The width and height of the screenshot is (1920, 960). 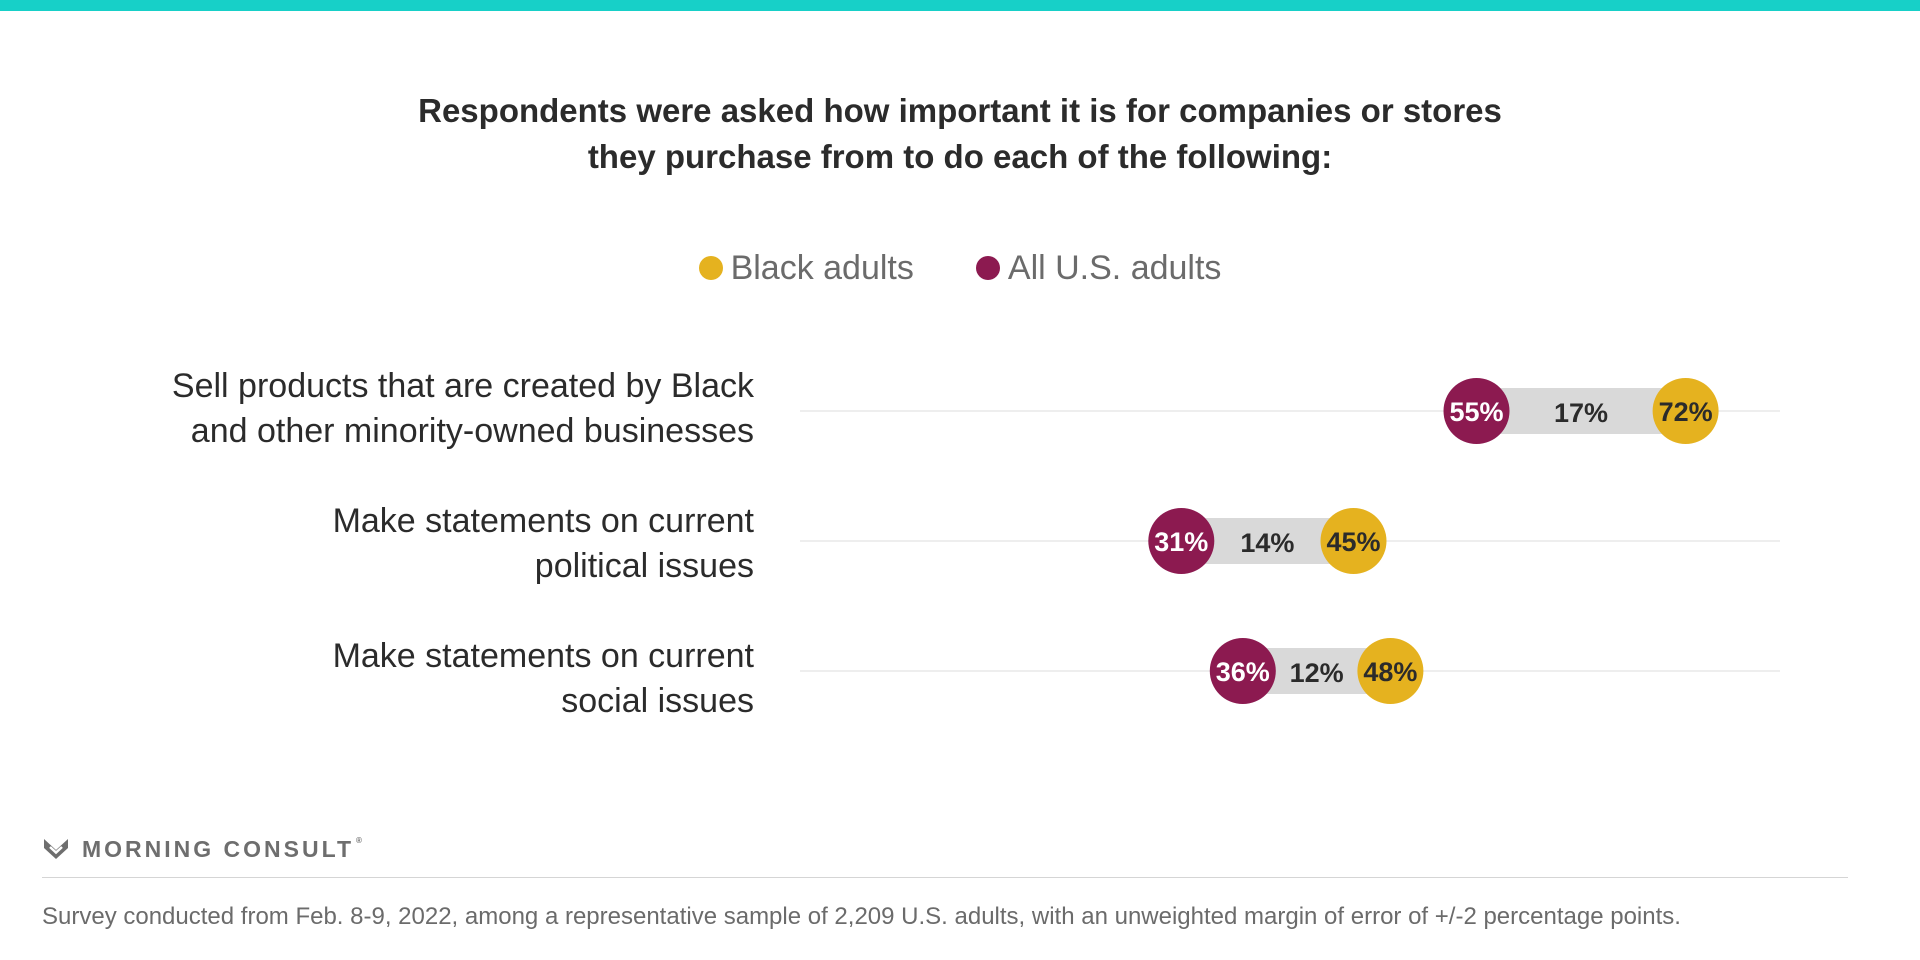 I want to click on black-adults-value-row-2: 45%, so click(x=1353, y=542).